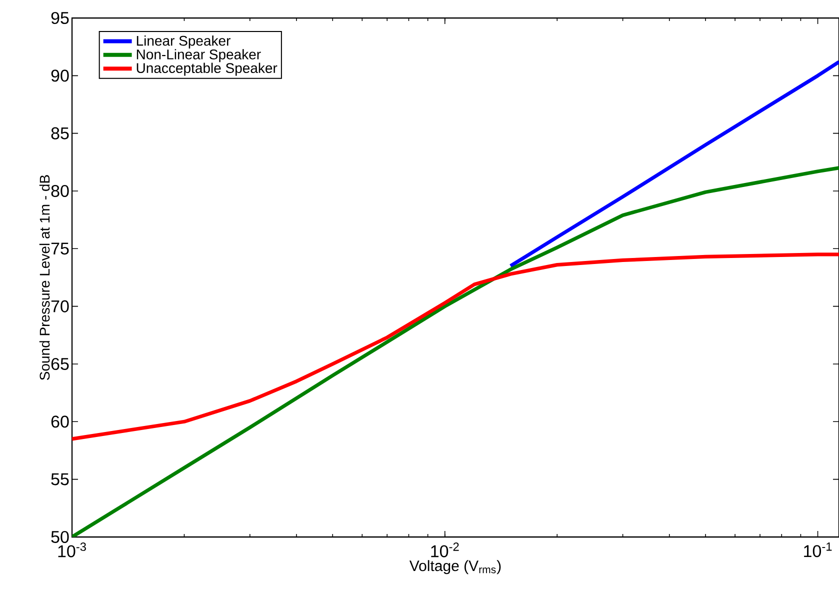 Image resolution: width=839 pixels, height=594 pixels. I want to click on x-tick-label: 10$^{-1}$, so click(818, 550).